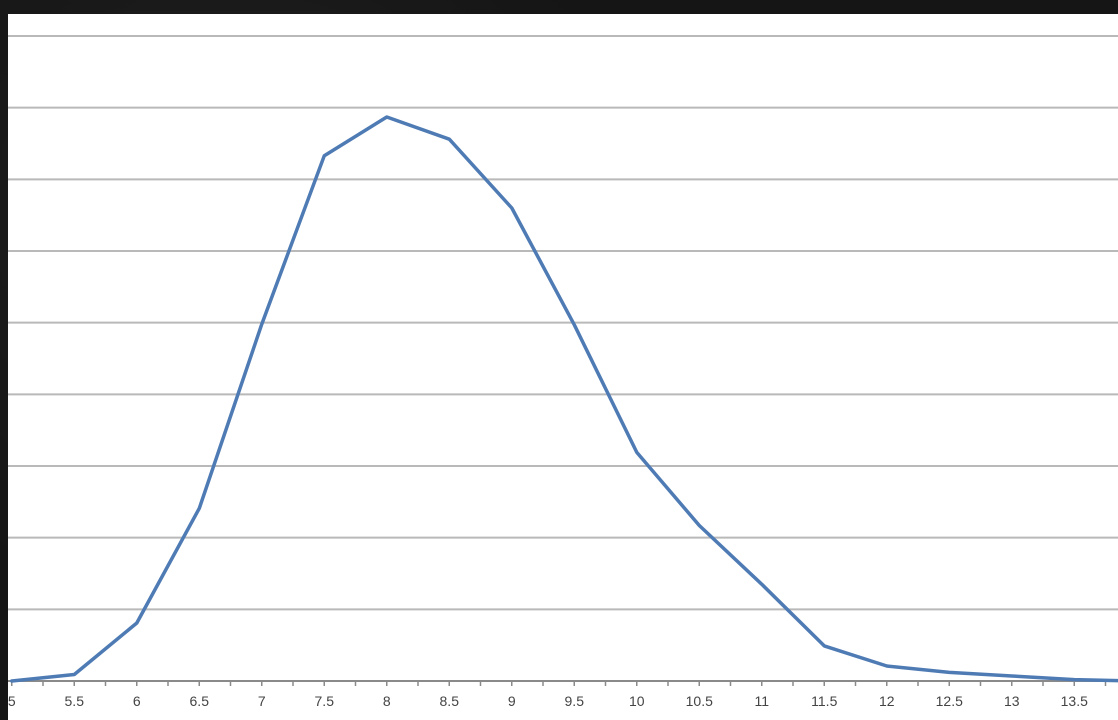  Describe the element at coordinates (137, 701) in the screenshot. I see `x-tick-label: 6` at that location.